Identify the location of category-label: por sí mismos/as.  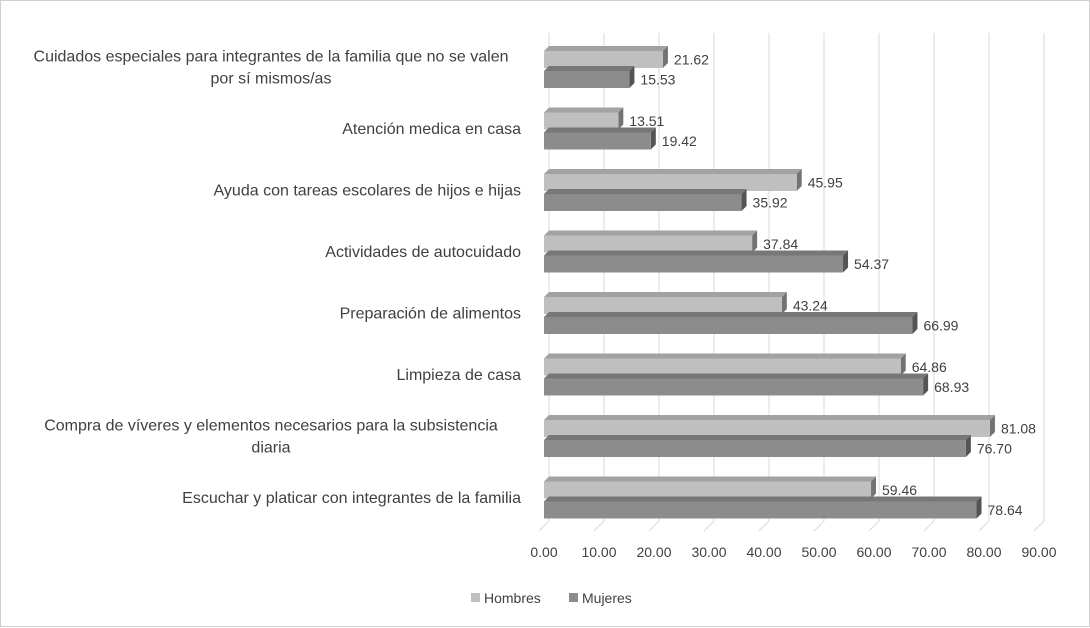
(271, 79).